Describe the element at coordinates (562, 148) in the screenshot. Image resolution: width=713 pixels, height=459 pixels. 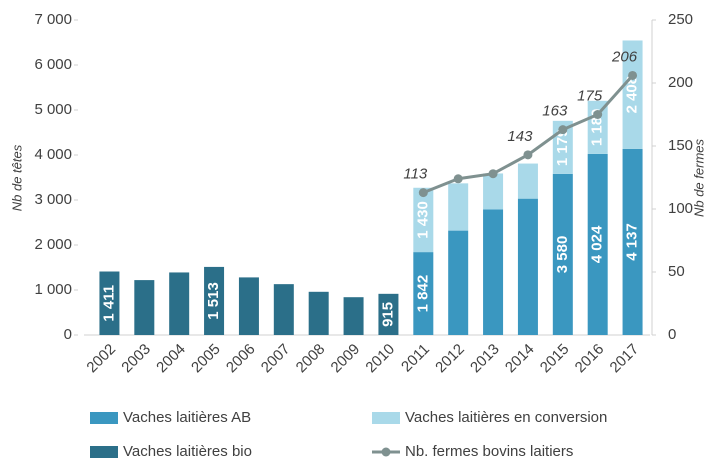
I see `data-label: 1 179` at that location.